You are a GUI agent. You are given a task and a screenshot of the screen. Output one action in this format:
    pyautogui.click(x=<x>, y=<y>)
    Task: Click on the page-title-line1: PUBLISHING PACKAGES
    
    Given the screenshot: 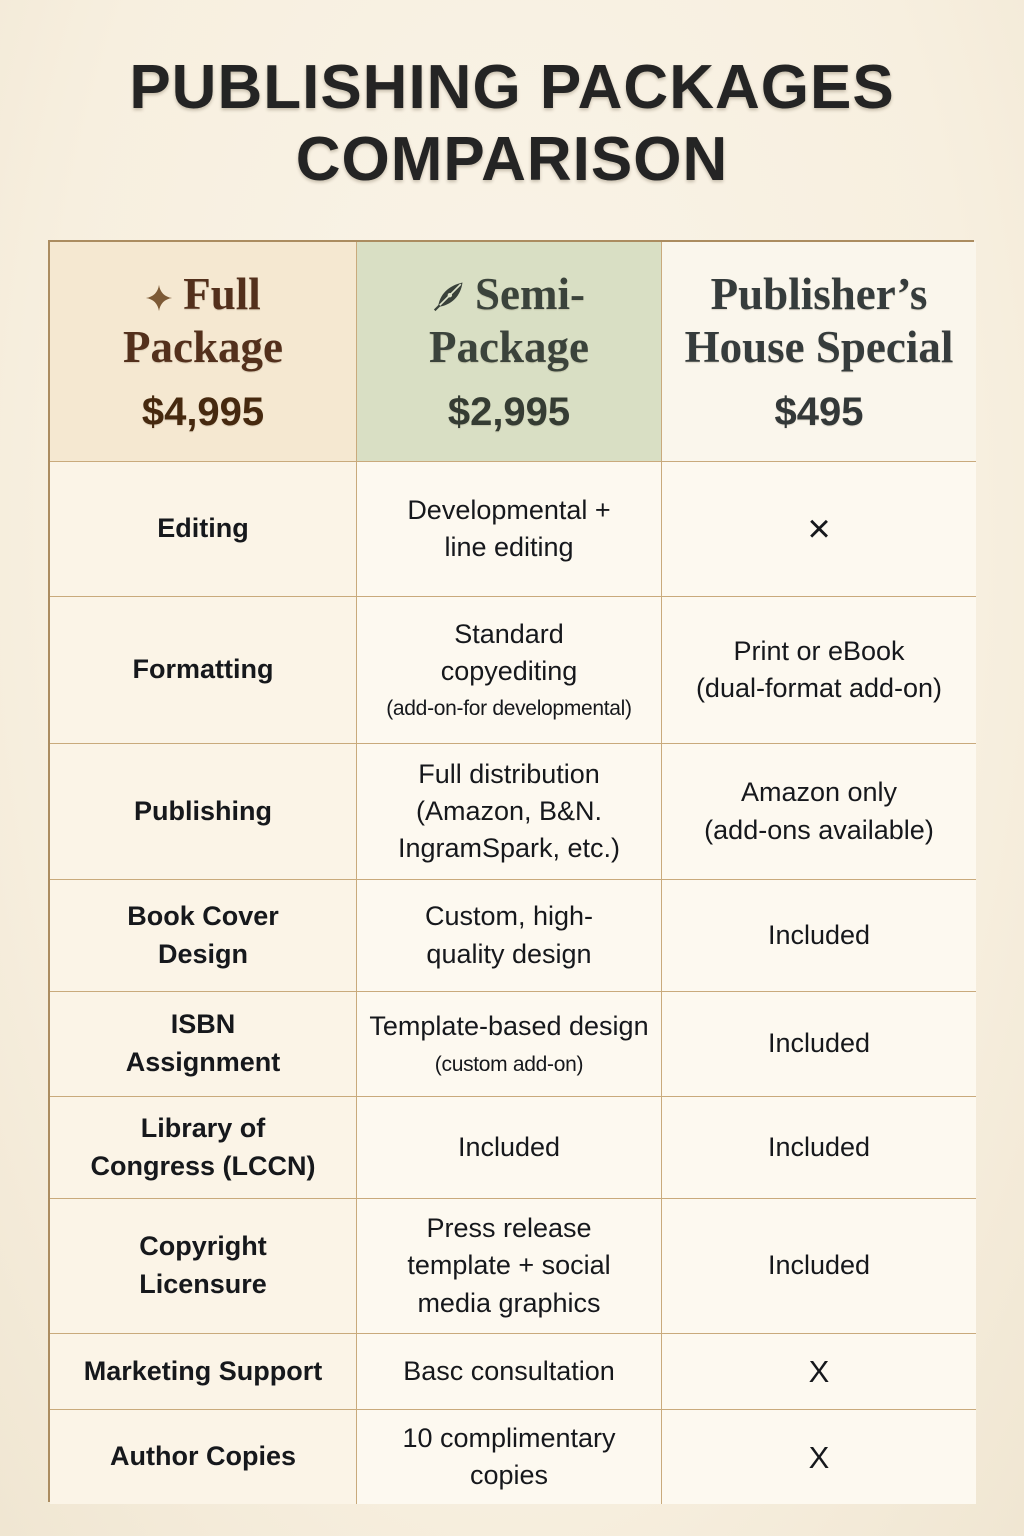 What is the action you would take?
    pyautogui.click(x=512, y=87)
    